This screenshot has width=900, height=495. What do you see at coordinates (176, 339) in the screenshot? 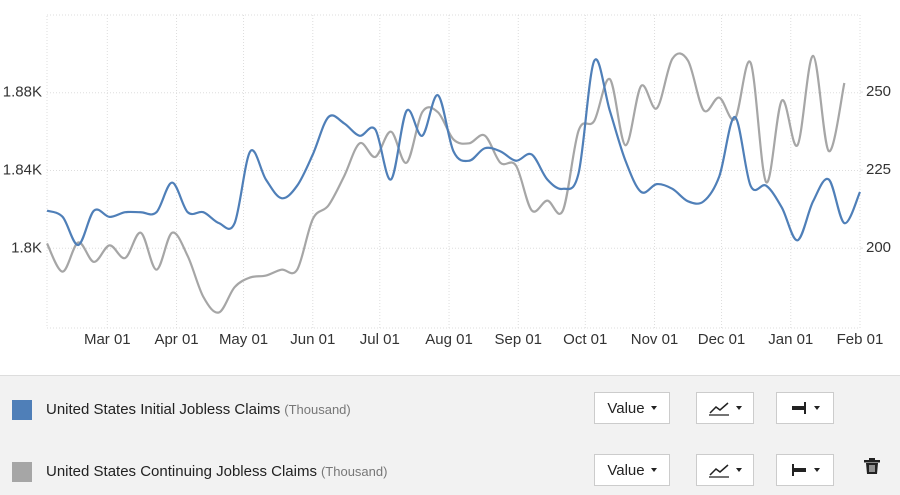
I see `x-tick-label: Apr 01` at bounding box center [176, 339].